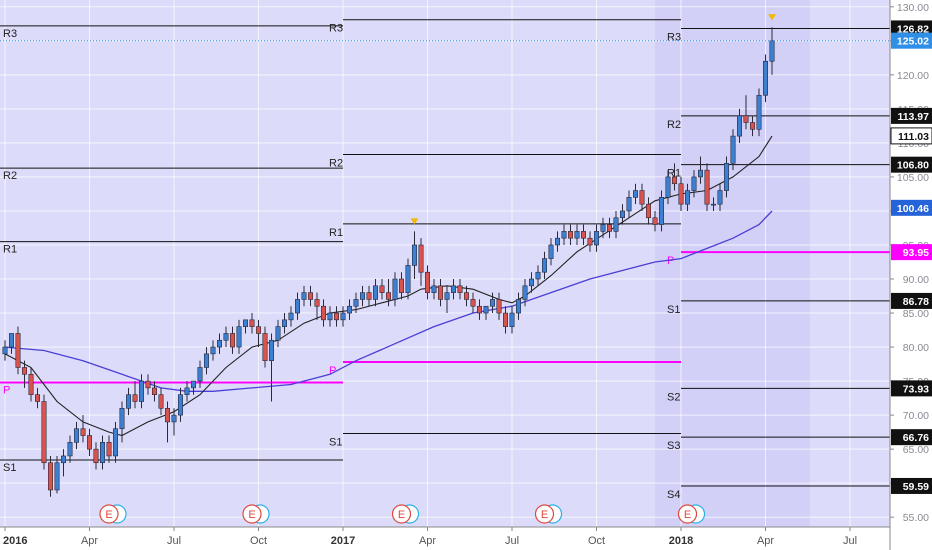 The height and width of the screenshot is (550, 932). Describe the element at coordinates (913, 137) in the screenshot. I see `price-tag-label: 111.03` at that location.